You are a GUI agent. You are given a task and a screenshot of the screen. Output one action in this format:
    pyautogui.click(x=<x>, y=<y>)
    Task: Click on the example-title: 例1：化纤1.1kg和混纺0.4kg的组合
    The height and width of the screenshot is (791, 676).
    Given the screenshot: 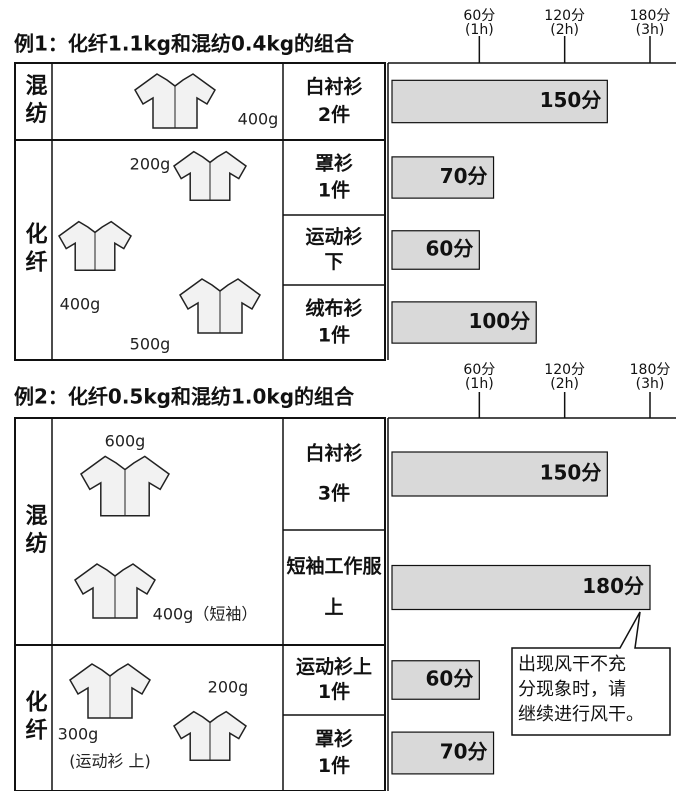 What is the action you would take?
    pyautogui.click(x=184, y=44)
    